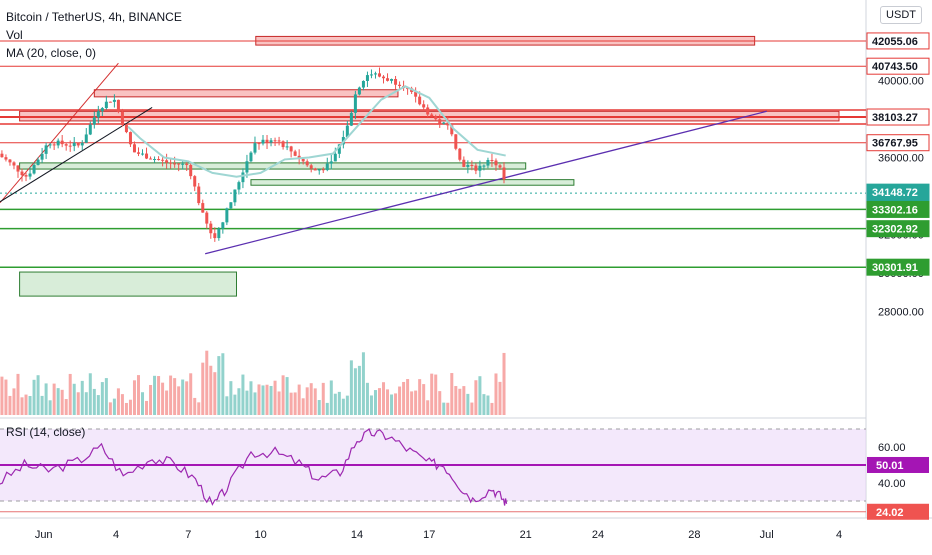 The image size is (932, 555). I want to click on time-tick: 17, so click(429, 535).